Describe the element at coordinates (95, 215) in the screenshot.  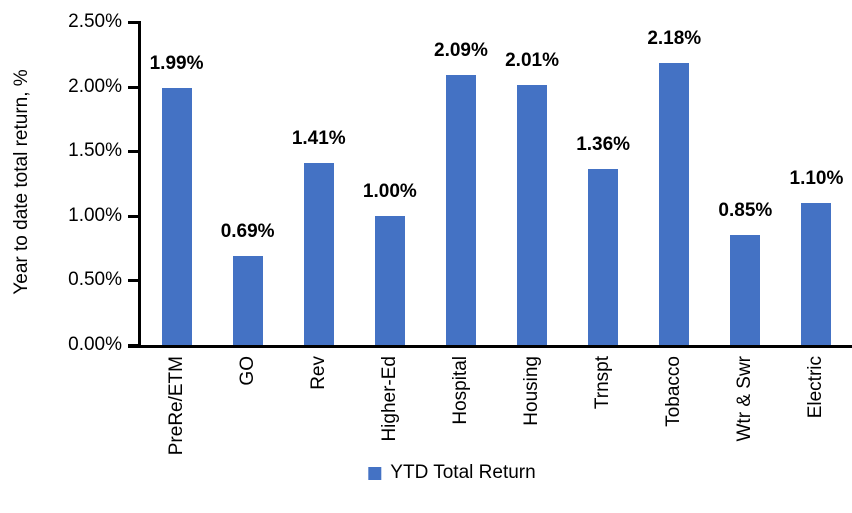
I see `y-axis-tick-label: 1.00%` at that location.